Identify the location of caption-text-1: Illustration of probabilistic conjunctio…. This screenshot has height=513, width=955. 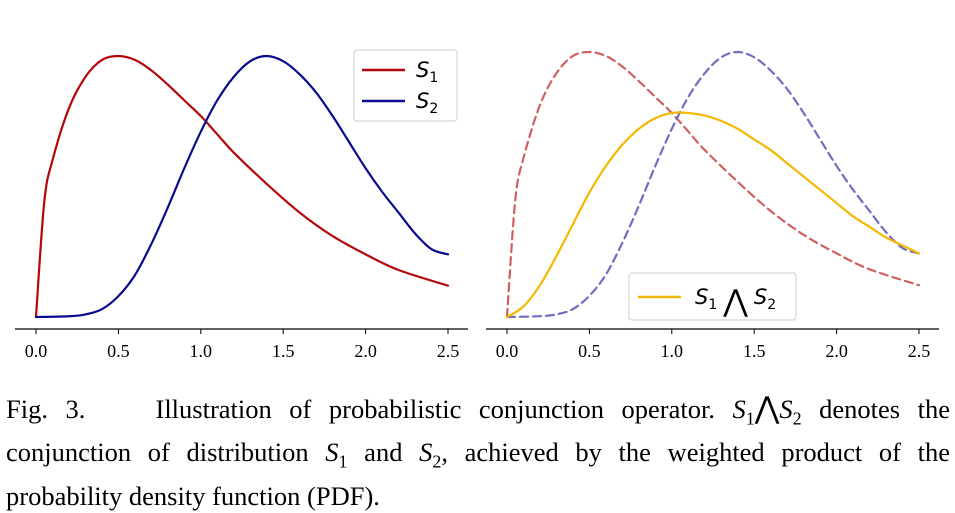
(444, 409).